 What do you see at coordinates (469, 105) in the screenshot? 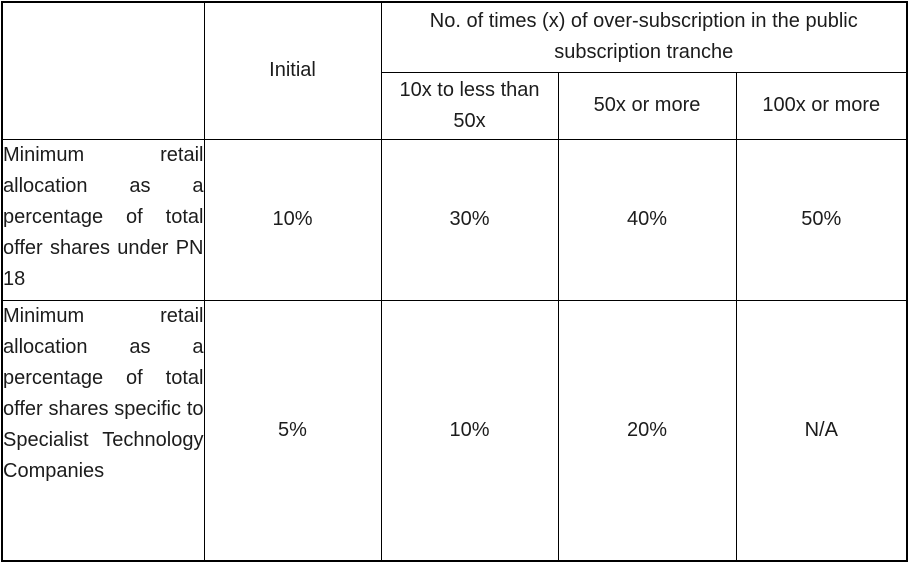
I see `column-header-10x-to-less-than-50x: 10x to less than 50x` at bounding box center [469, 105].